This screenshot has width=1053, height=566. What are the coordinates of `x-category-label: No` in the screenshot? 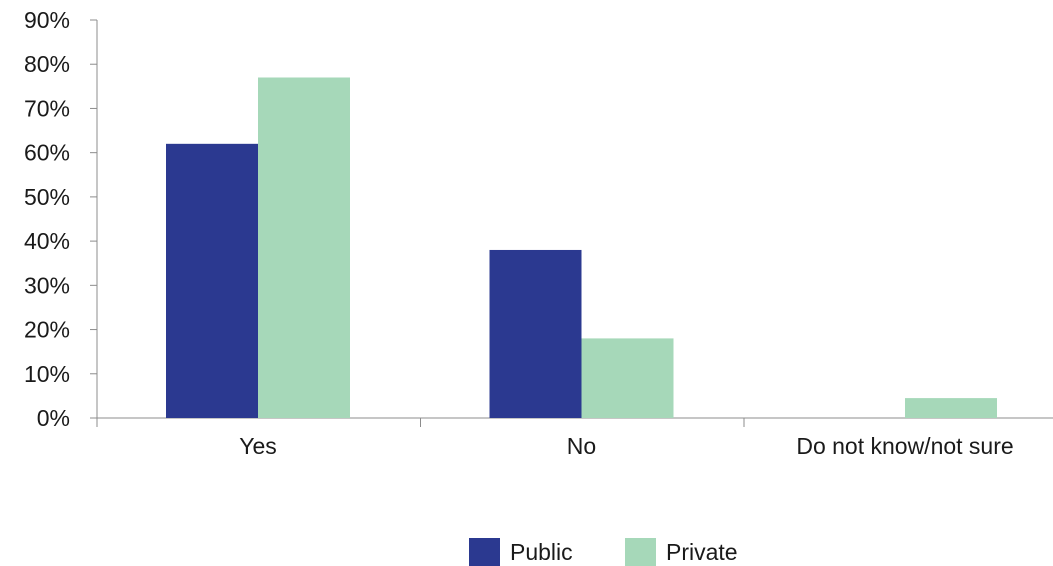 It's located at (581, 446).